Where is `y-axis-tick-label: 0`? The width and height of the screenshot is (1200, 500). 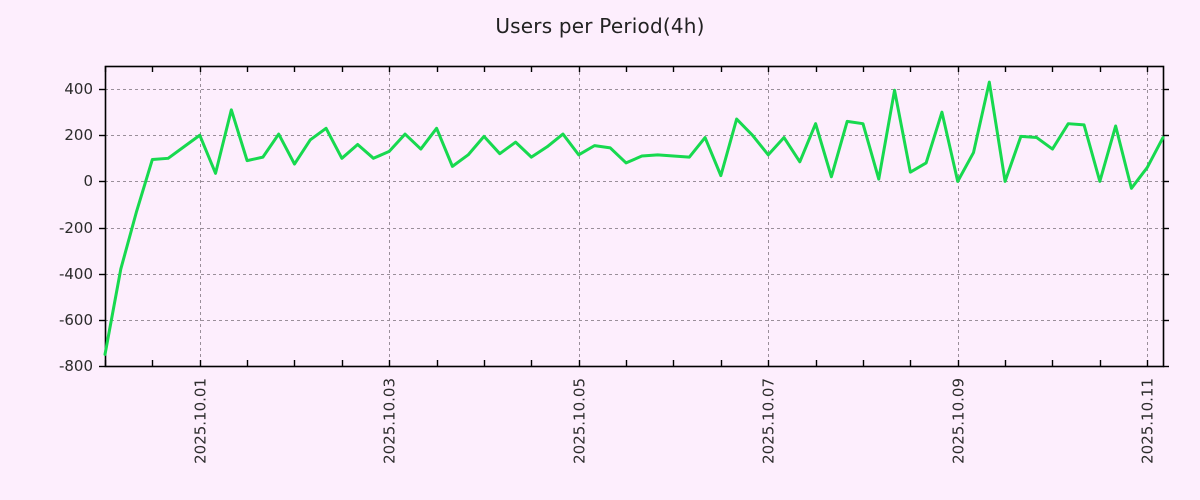 y-axis-tick-label: 0 is located at coordinates (88, 181).